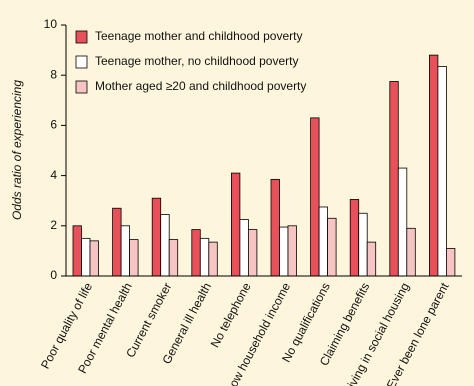 Image resolution: width=474 pixels, height=386 pixels. What do you see at coordinates (53, 175) in the screenshot?
I see `y-tick-label: 4` at bounding box center [53, 175].